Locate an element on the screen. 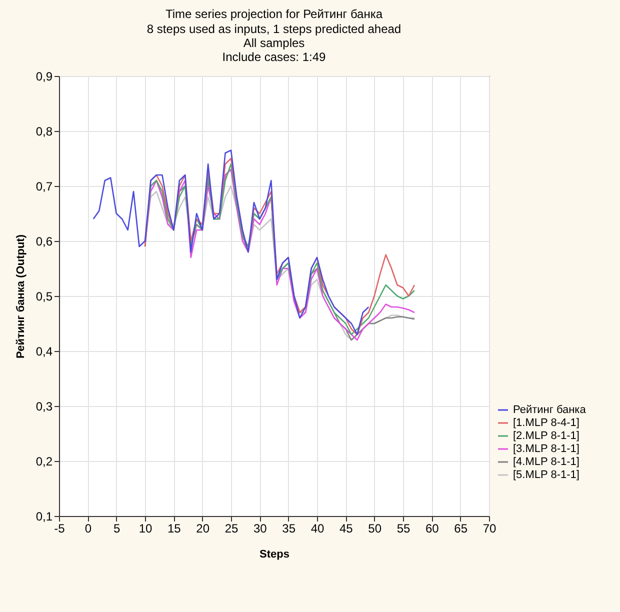 This screenshot has width=620, height=612. x-axis-title: Steps is located at coordinates (275, 554).